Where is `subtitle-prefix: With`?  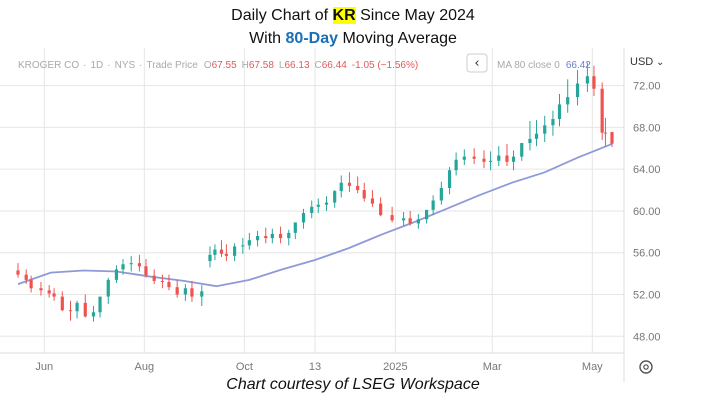
subtitle-prefix: With is located at coordinates (267, 38).